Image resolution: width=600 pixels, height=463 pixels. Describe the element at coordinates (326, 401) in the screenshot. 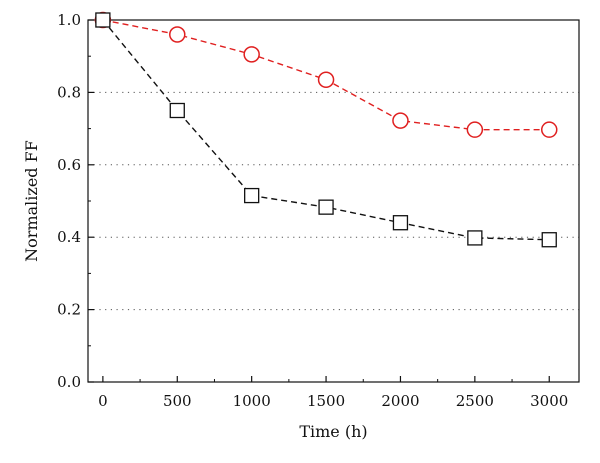

I see `x-tick-label: 1500` at that location.